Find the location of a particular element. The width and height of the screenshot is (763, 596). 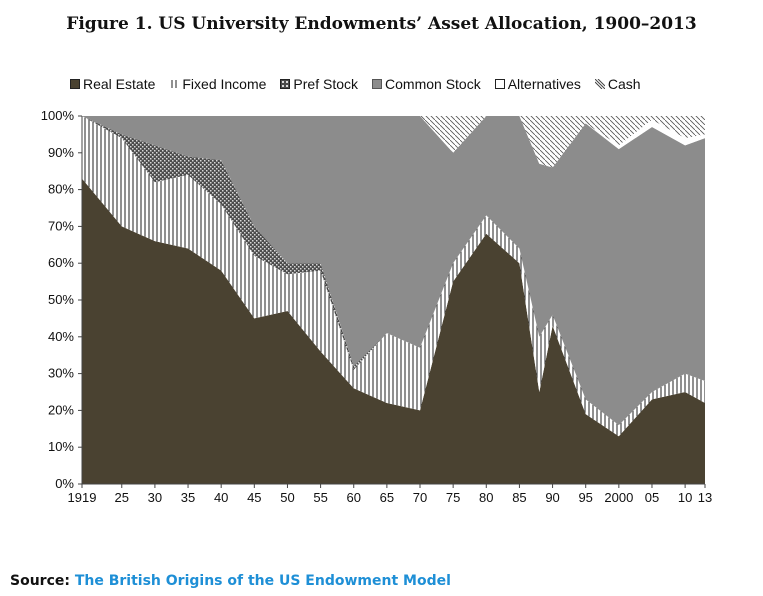

x-tick-label: 13 is located at coordinates (705, 497).